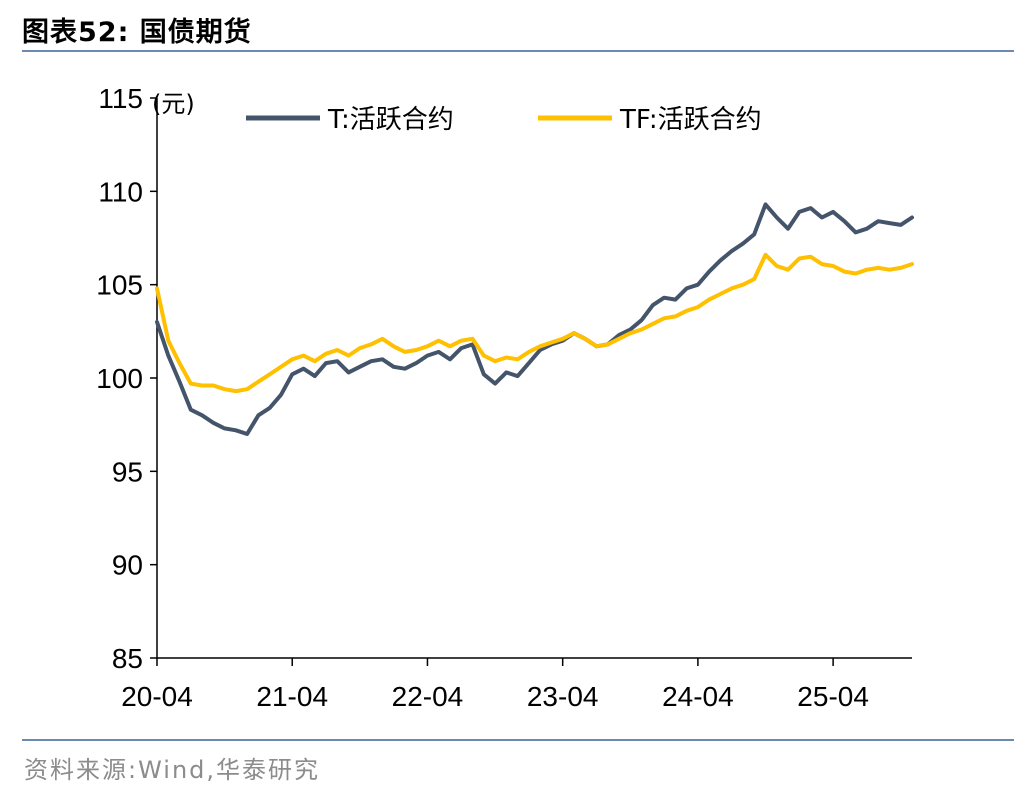 The image size is (1036, 792). I want to click on x-tick-label: 23-04, so click(563, 696).